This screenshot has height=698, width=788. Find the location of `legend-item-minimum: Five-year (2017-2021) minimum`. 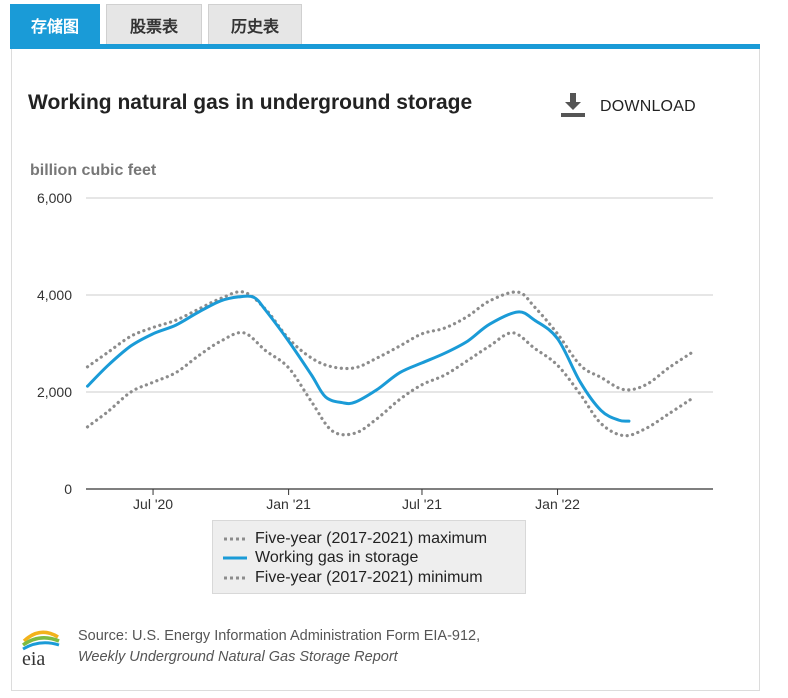

legend-item-minimum: Five-year (2017-2021) minimum is located at coordinates (374, 578).